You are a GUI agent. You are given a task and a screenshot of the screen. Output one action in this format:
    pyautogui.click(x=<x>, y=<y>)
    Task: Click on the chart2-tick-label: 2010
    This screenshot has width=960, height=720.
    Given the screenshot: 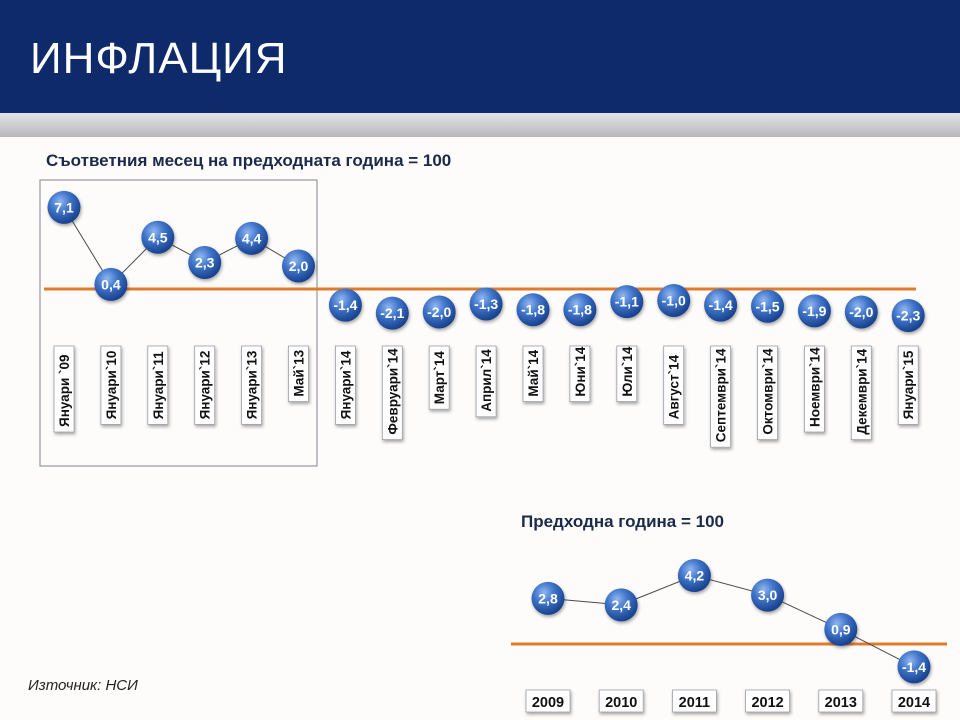 What is the action you would take?
    pyautogui.click(x=621, y=703)
    